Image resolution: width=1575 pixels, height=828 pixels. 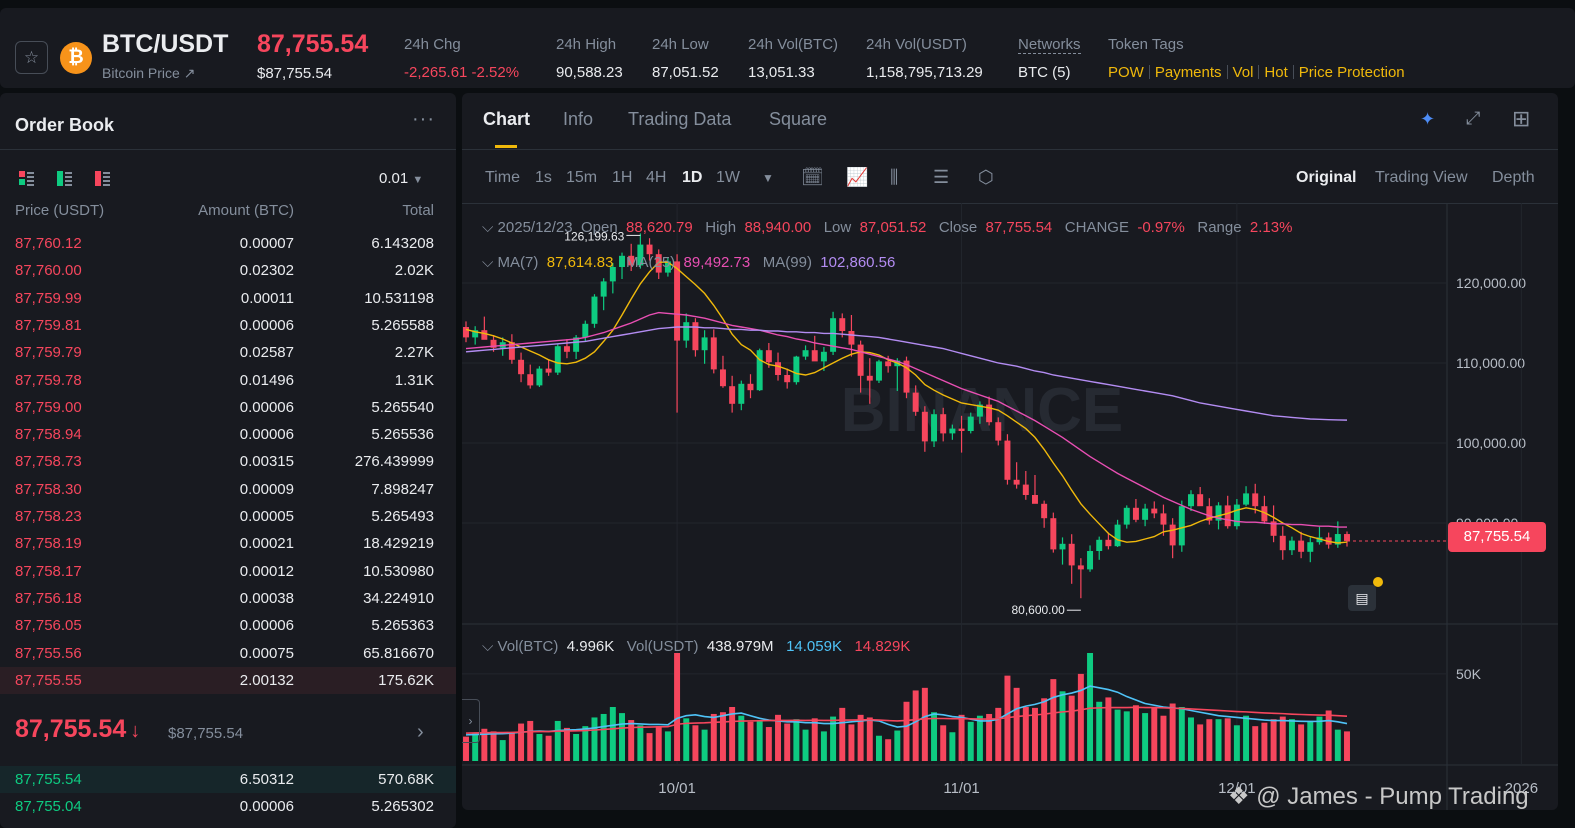 I want to click on chevron-right-icon: ›, so click(x=420, y=732).